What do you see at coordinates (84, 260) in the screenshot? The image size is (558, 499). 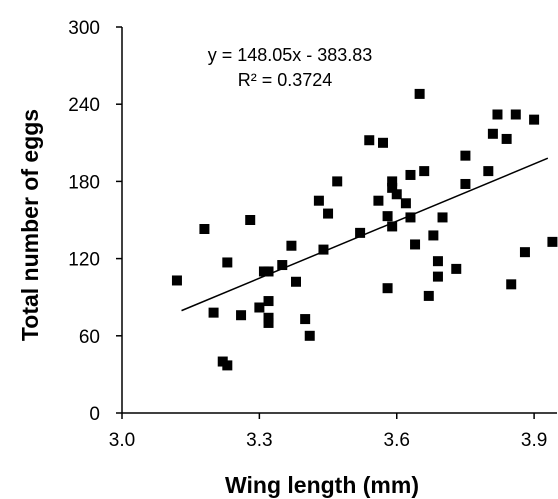 I see `y-tick-label: 120` at bounding box center [84, 260].